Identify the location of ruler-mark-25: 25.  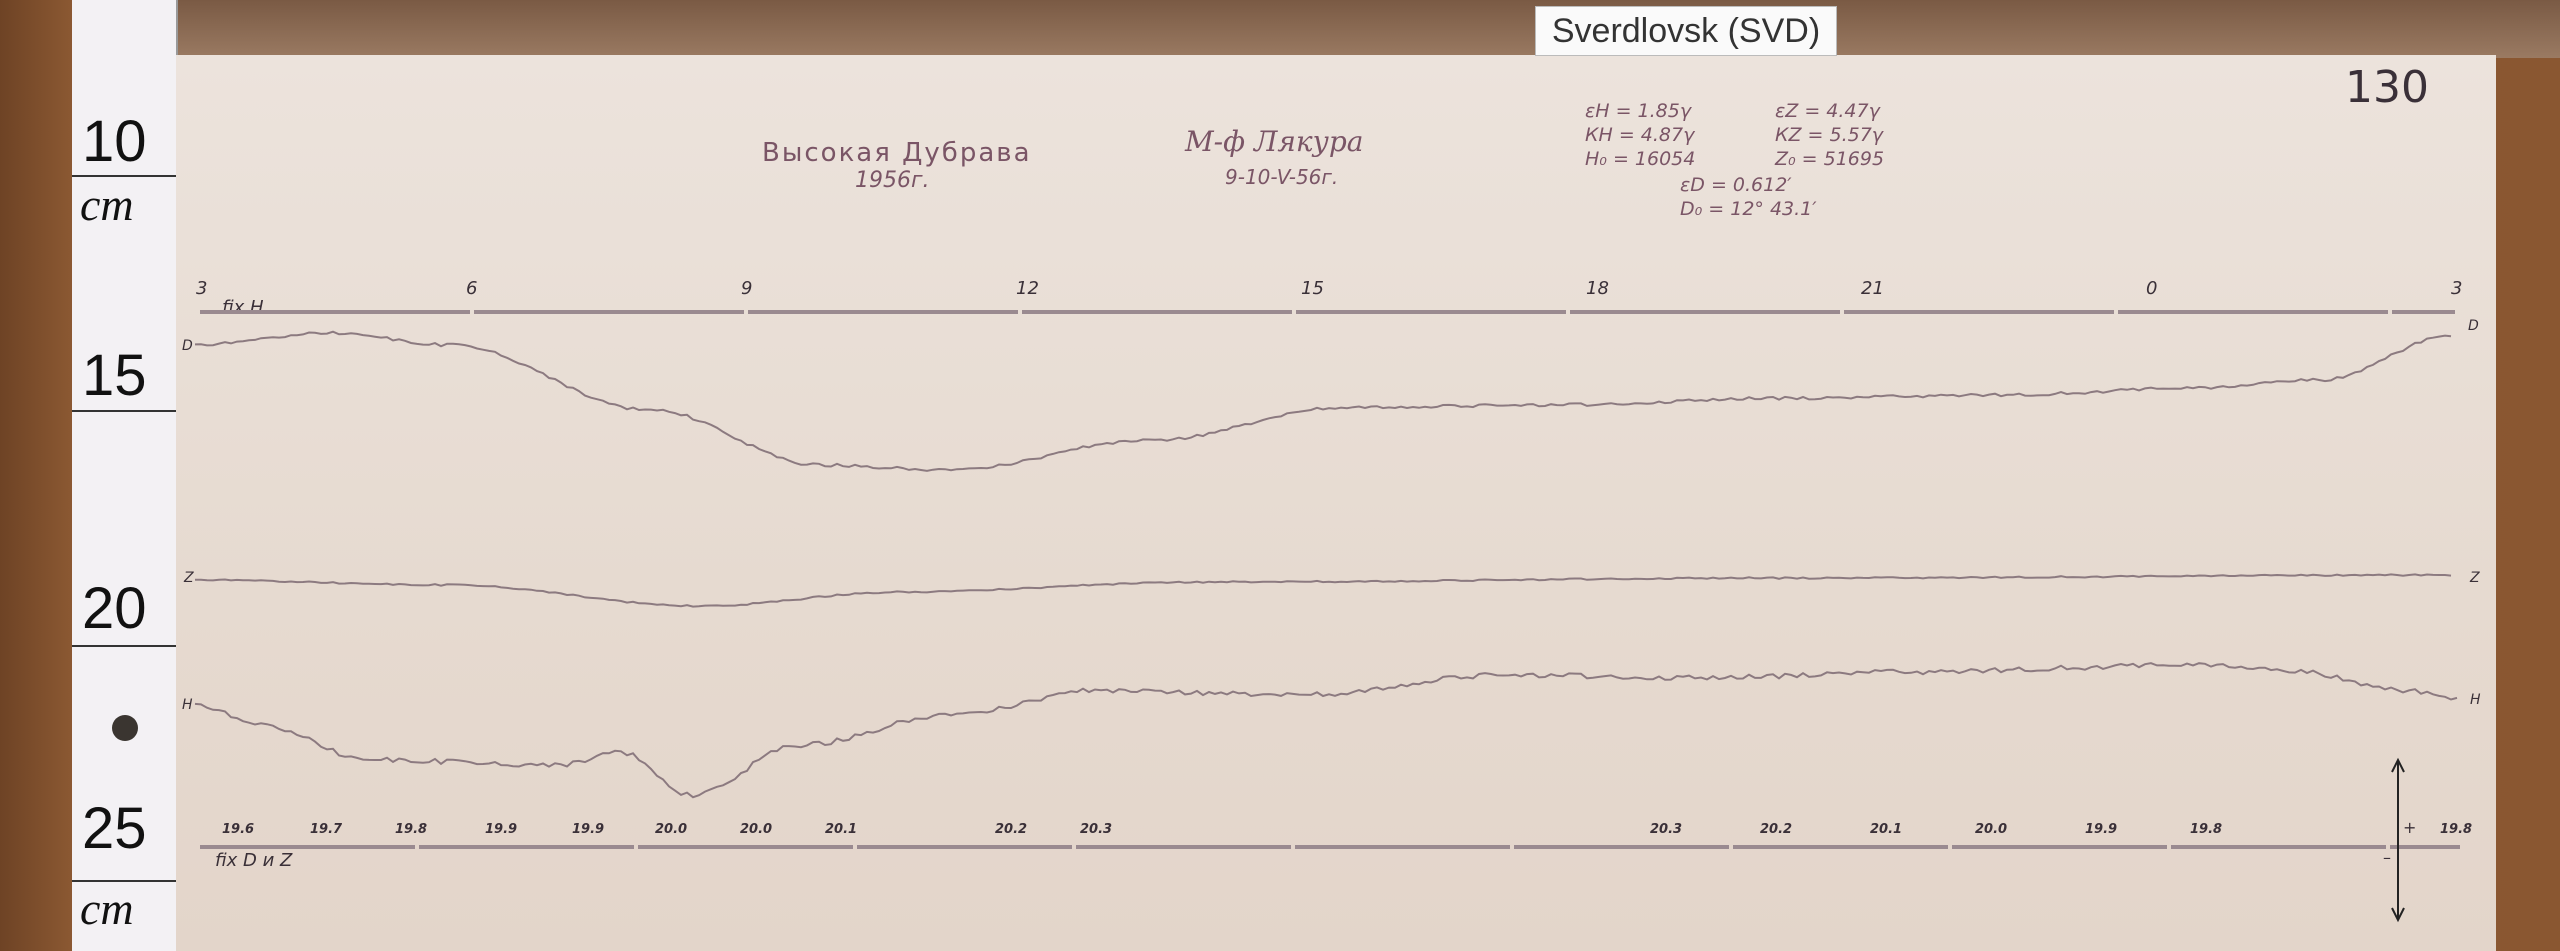
(114, 828).